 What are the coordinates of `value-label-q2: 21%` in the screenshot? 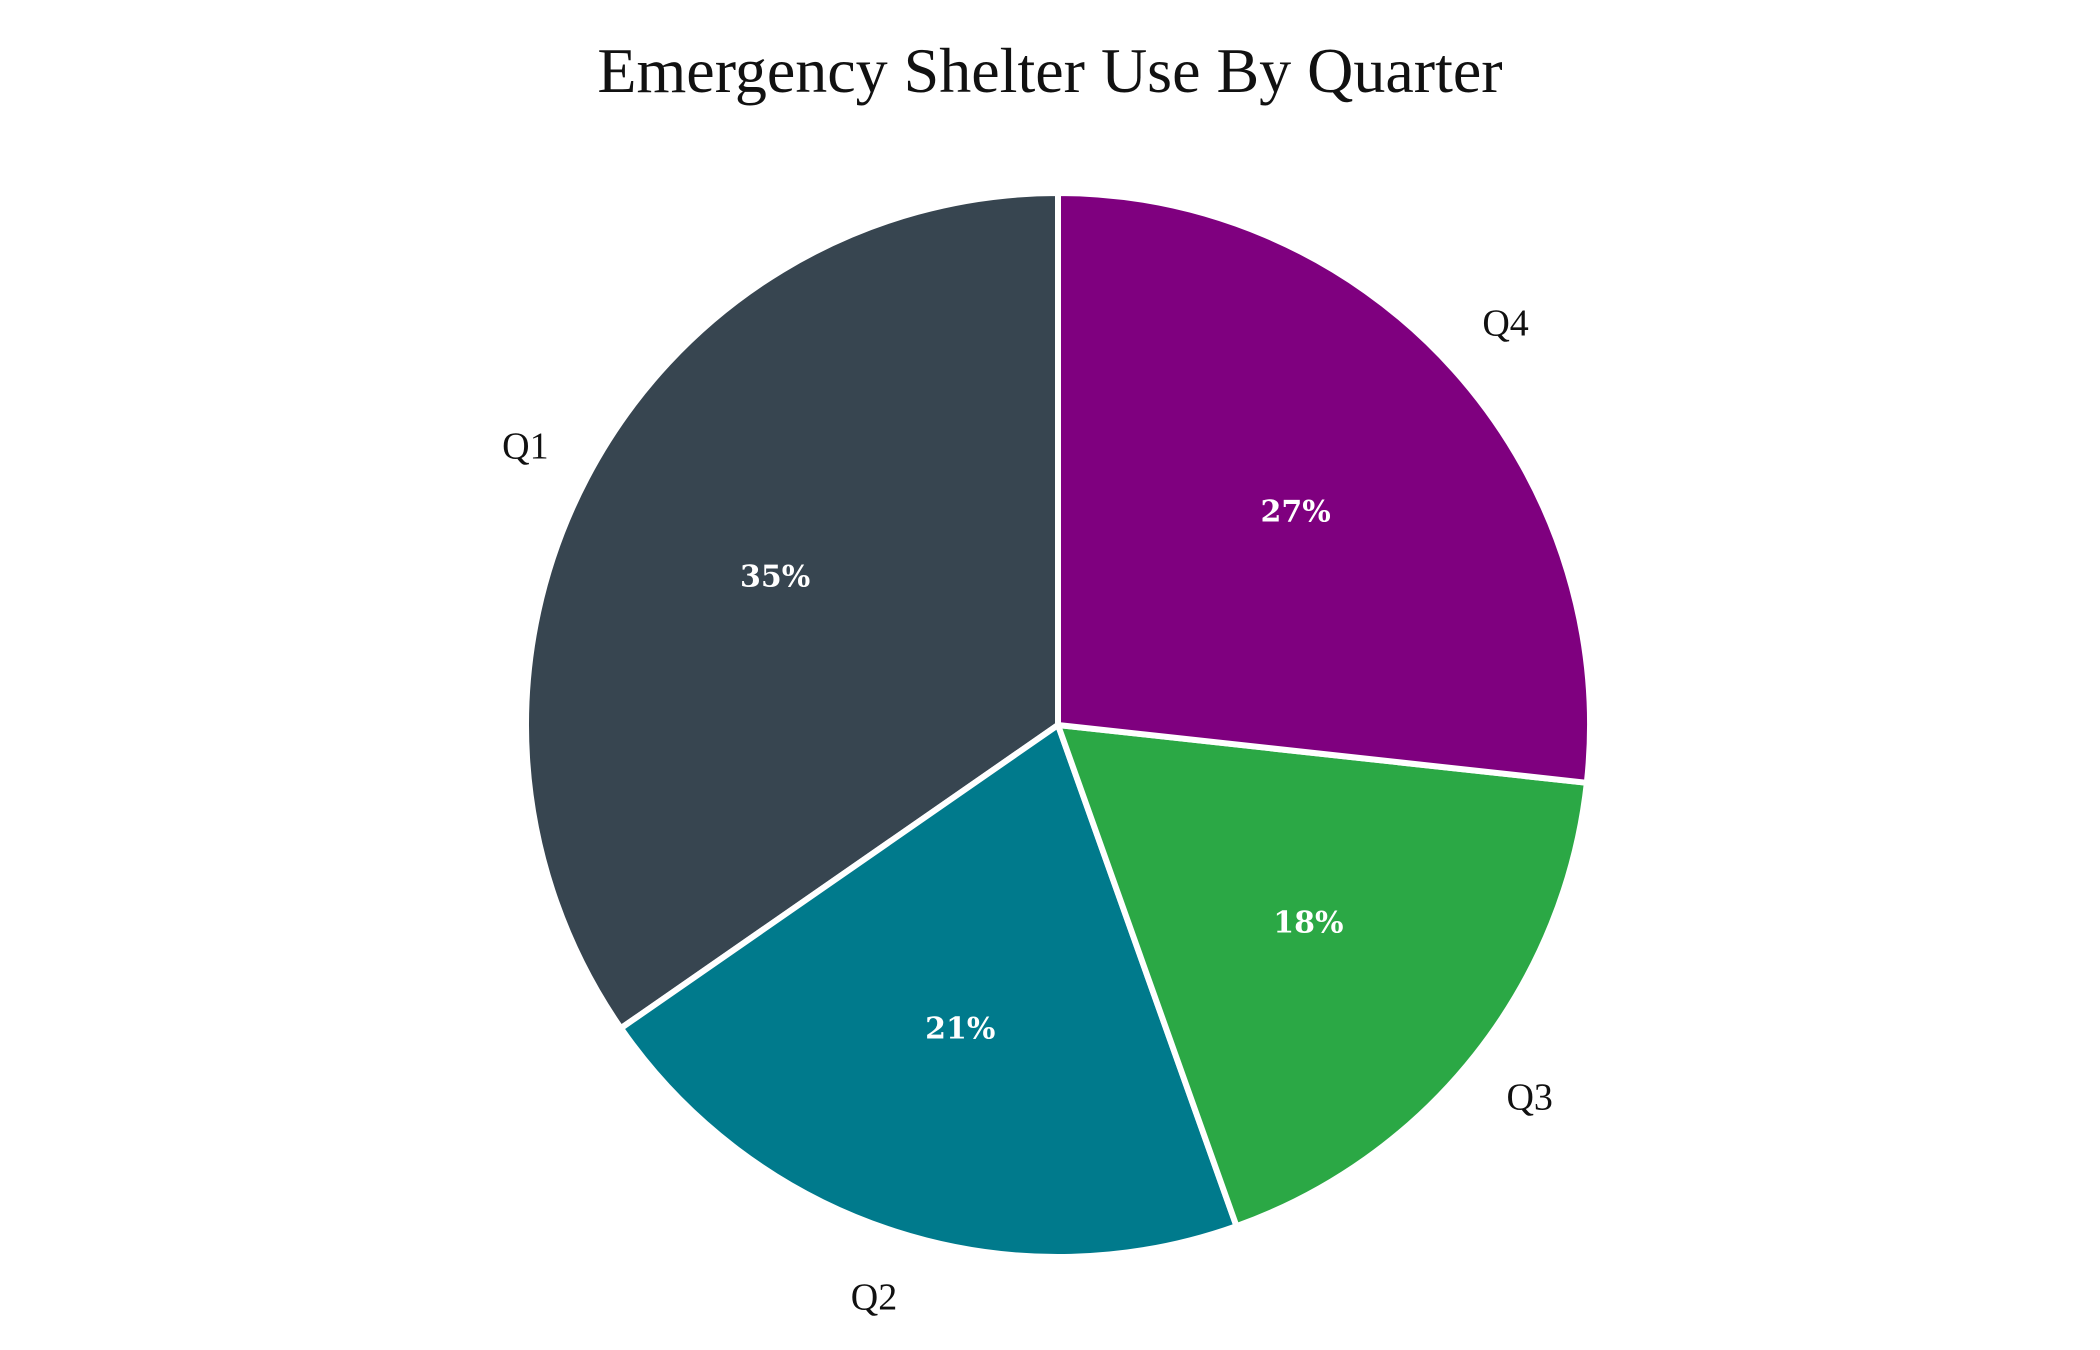 It's located at (960, 1028).